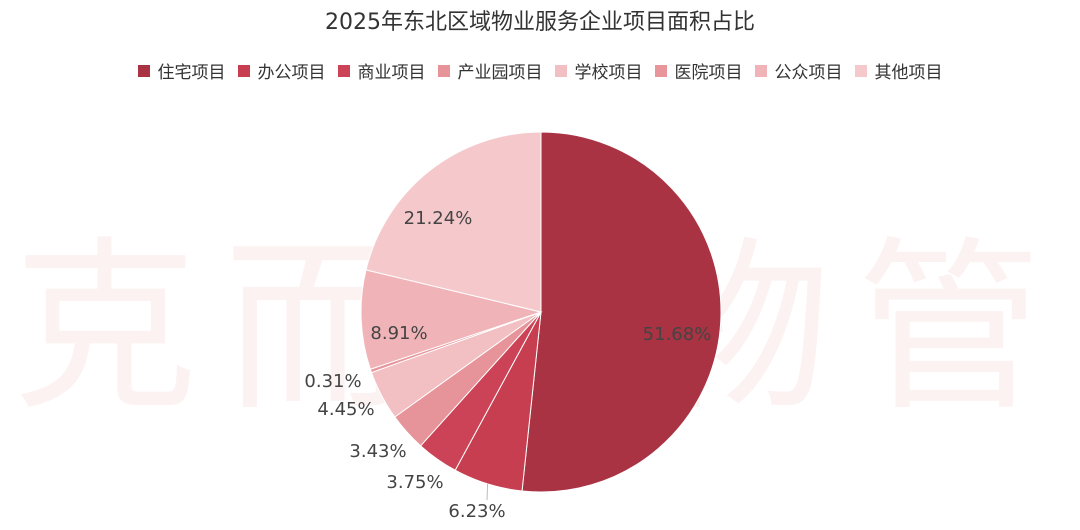  Describe the element at coordinates (608, 73) in the screenshot. I see `legend-label: 学校项目` at that location.